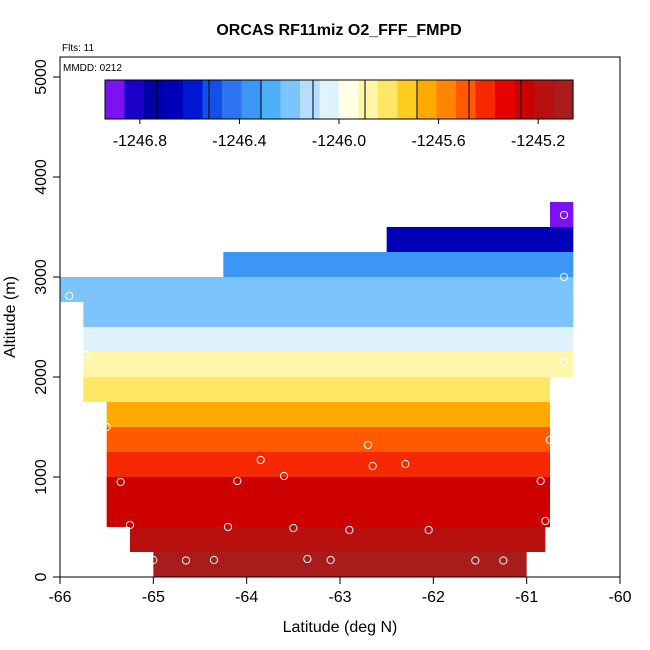  I want to click on y-tick-label: 4000, so click(41, 177).